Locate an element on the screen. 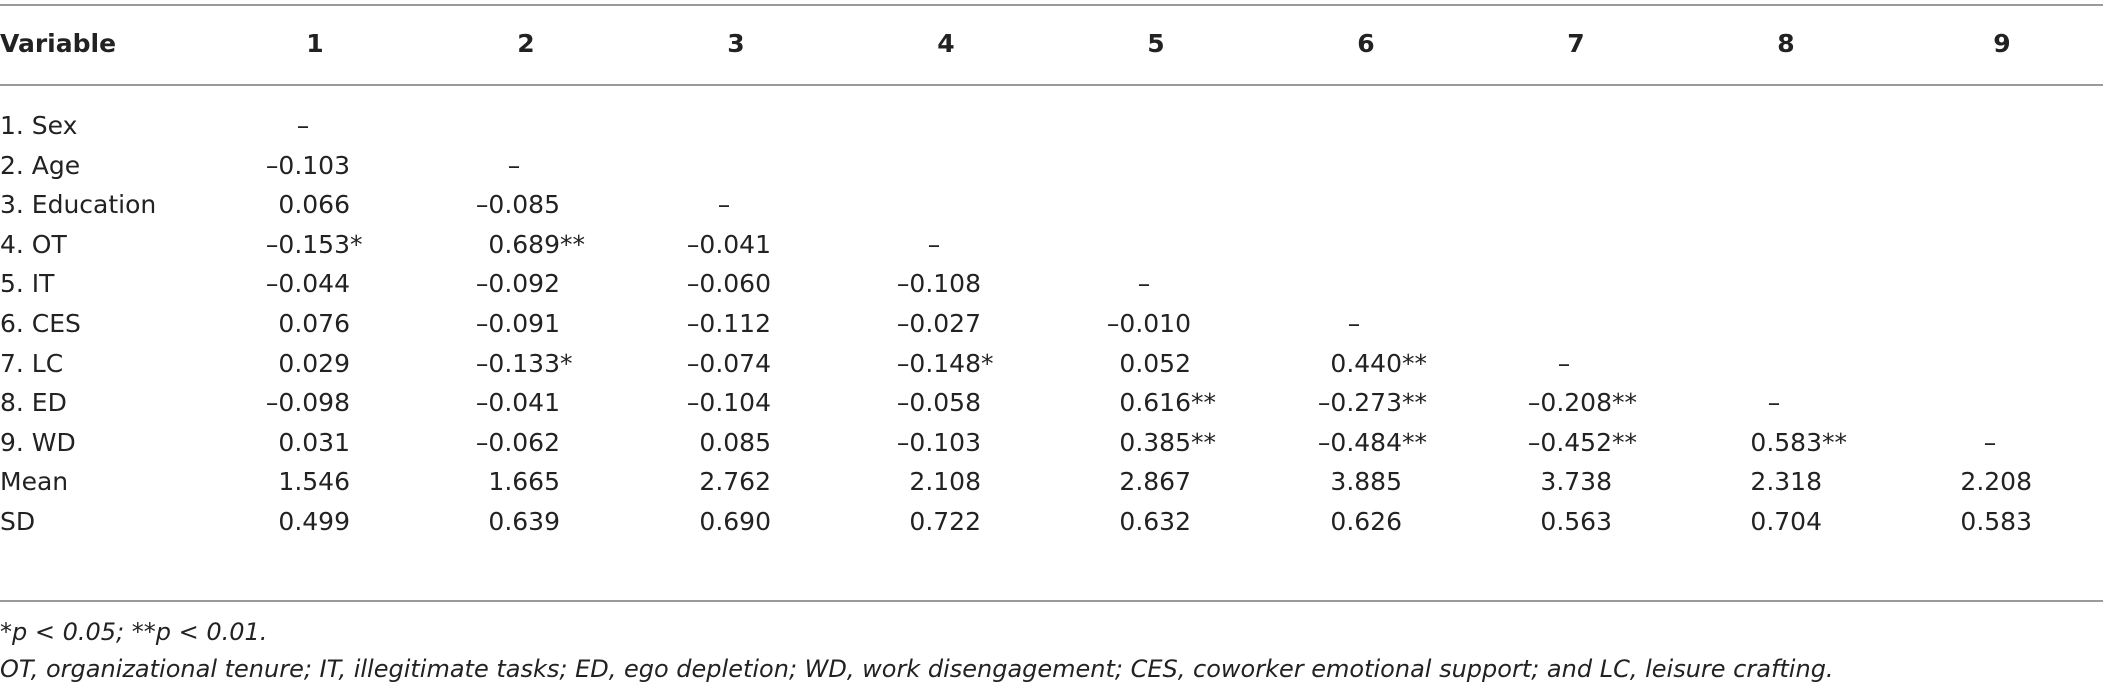 This screenshot has width=2103, height=690. cell: –0.484 ** is located at coordinates (1372, 442).